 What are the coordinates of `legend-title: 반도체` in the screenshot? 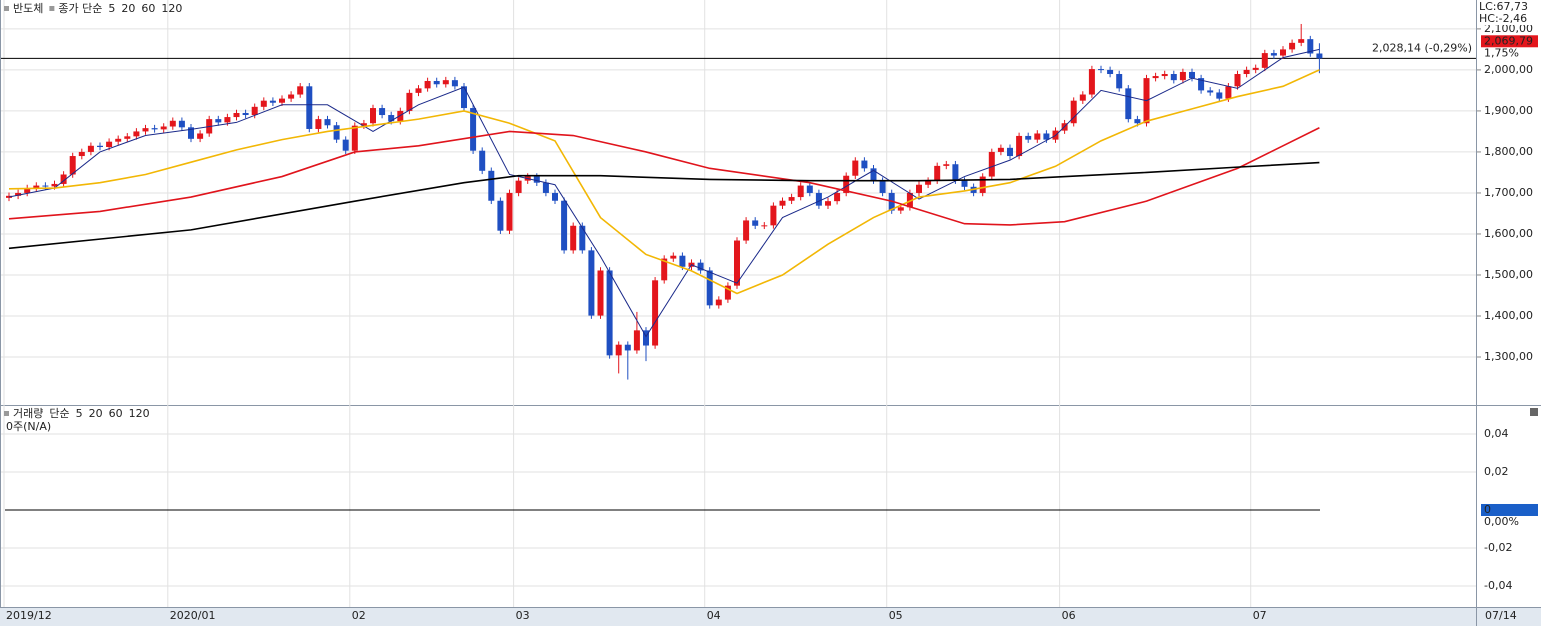 It's located at (28, 8).